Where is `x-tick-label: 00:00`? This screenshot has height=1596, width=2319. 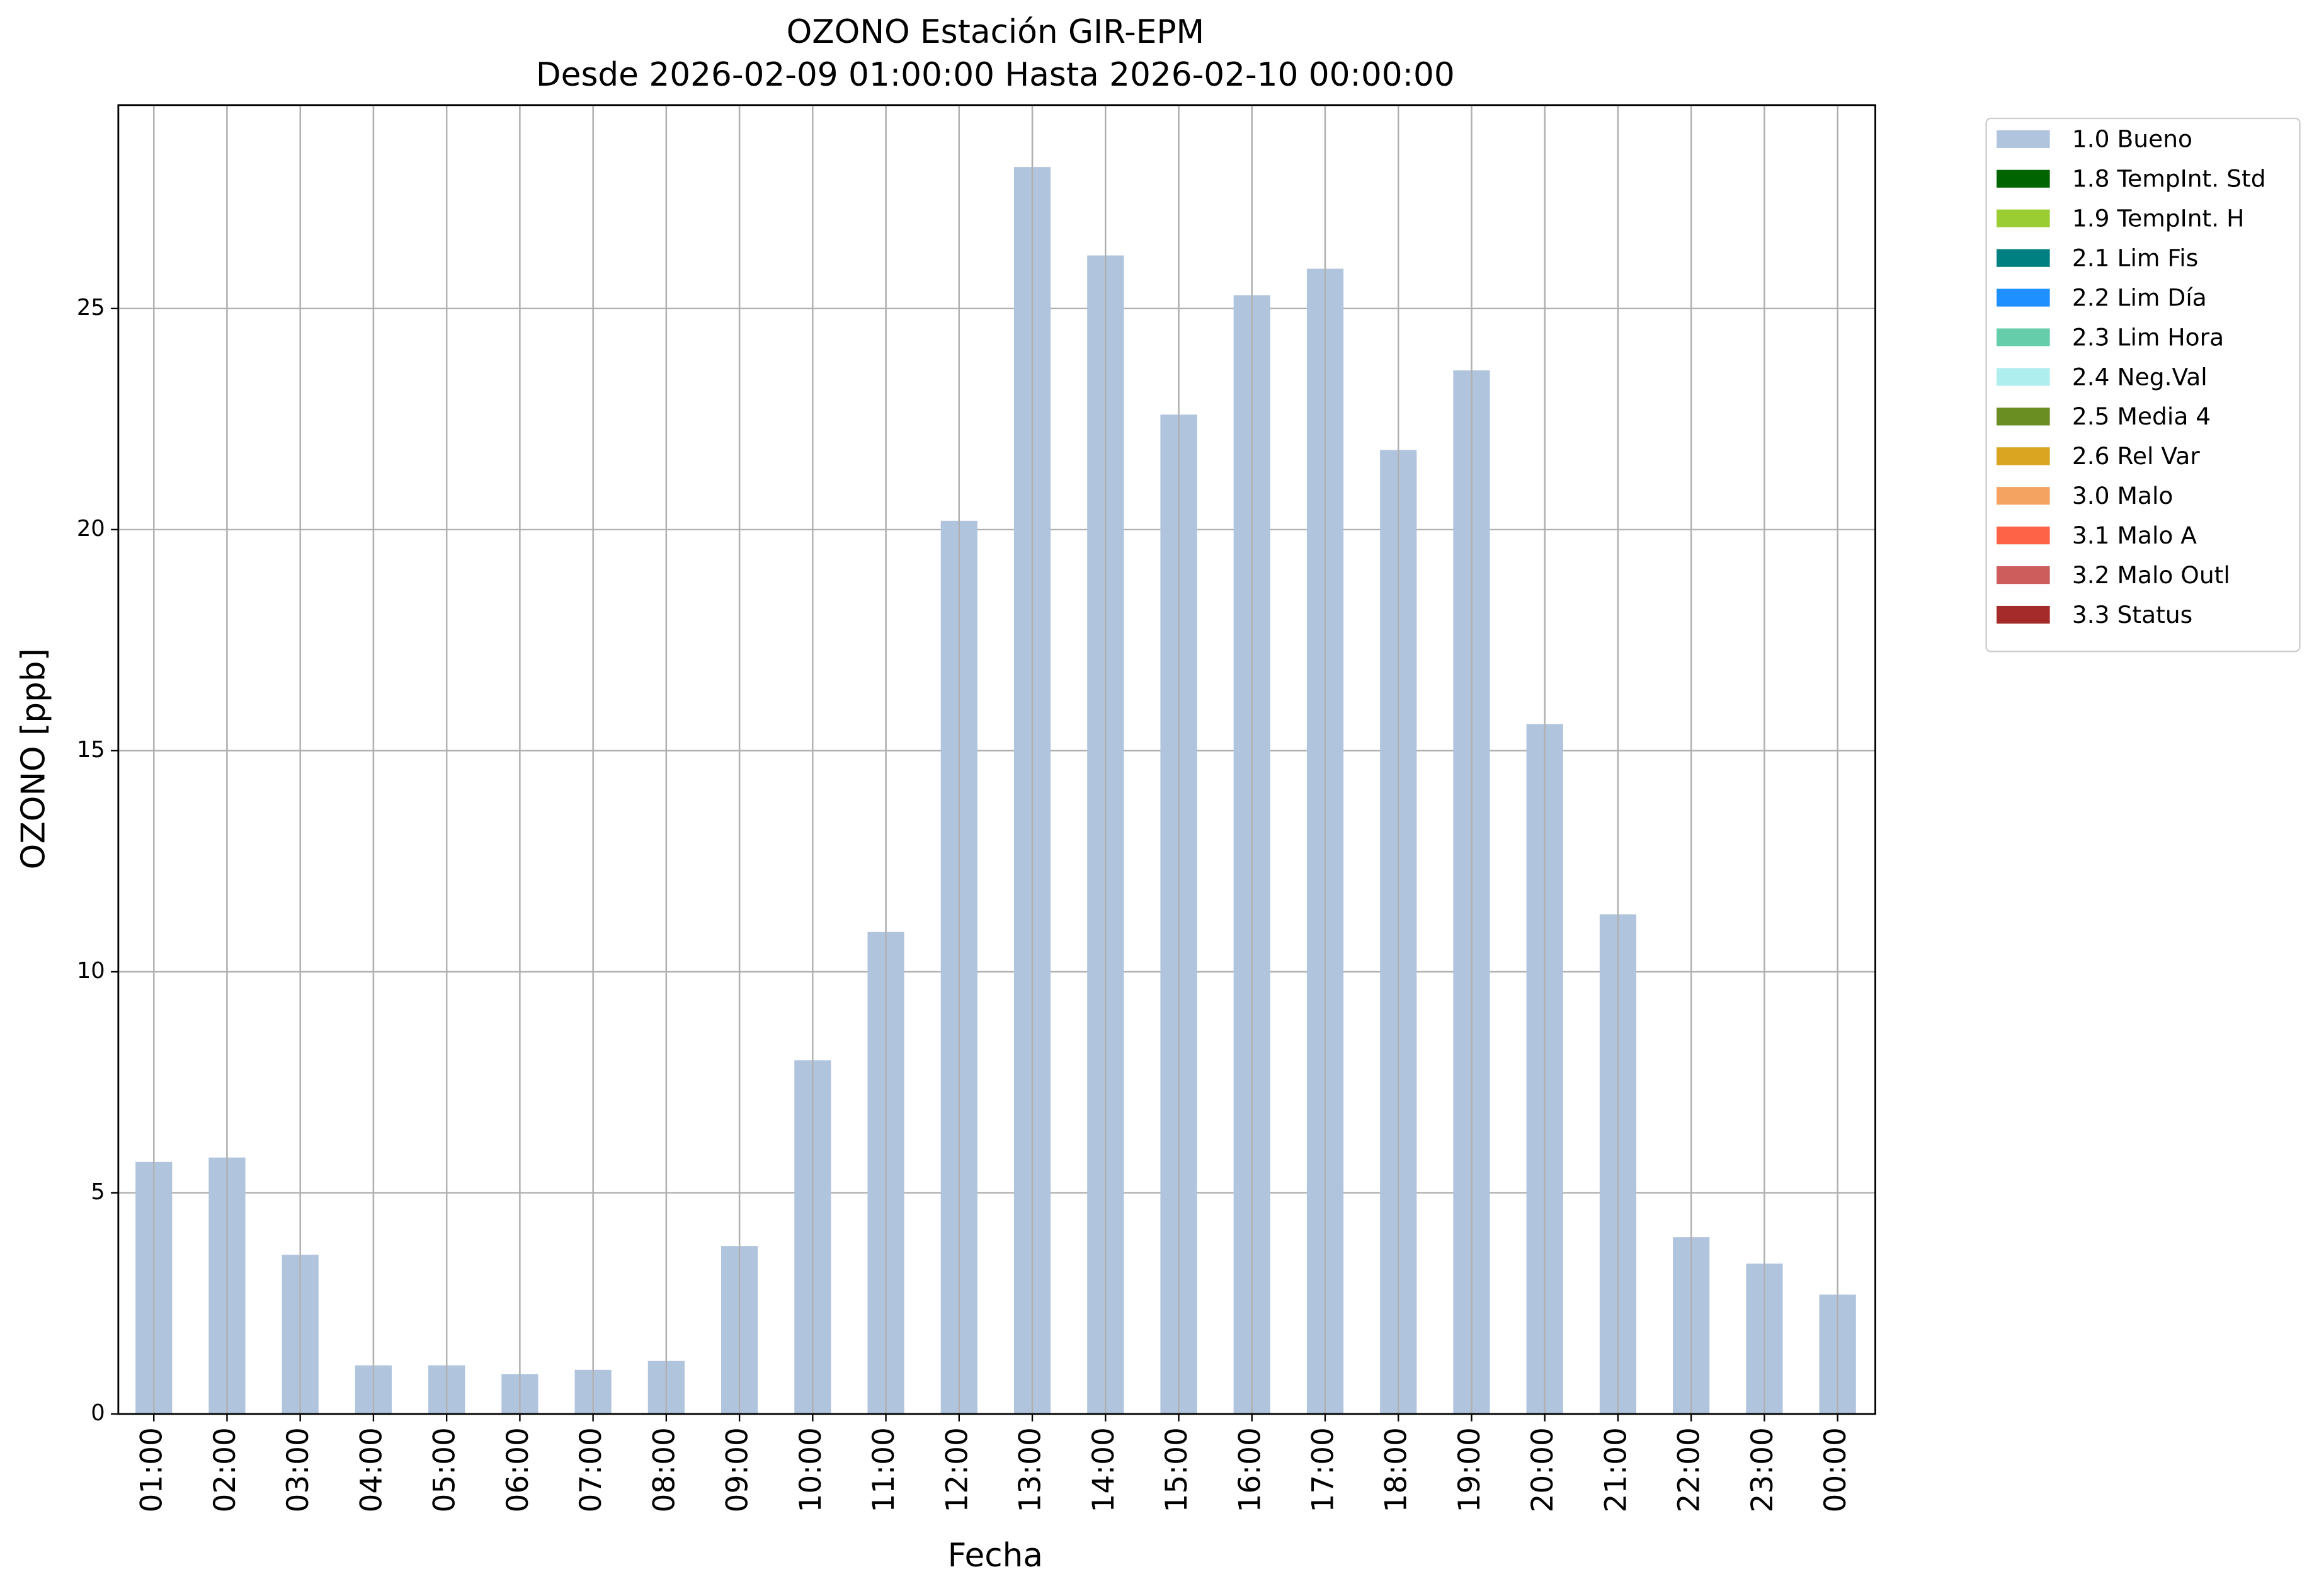
x-tick-label: 00:00 is located at coordinates (1835, 1469).